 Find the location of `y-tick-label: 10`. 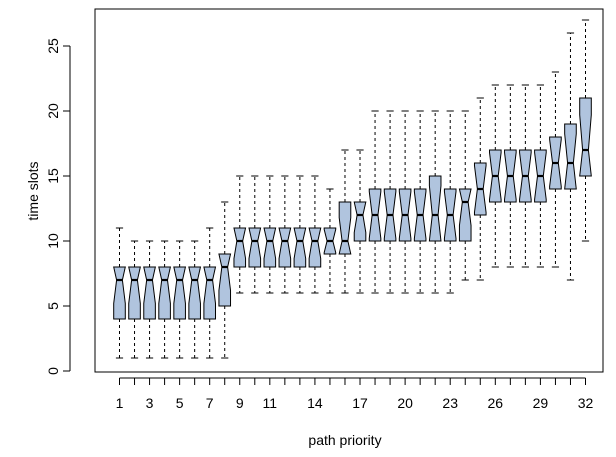

y-tick-label: 10 is located at coordinates (53, 241).